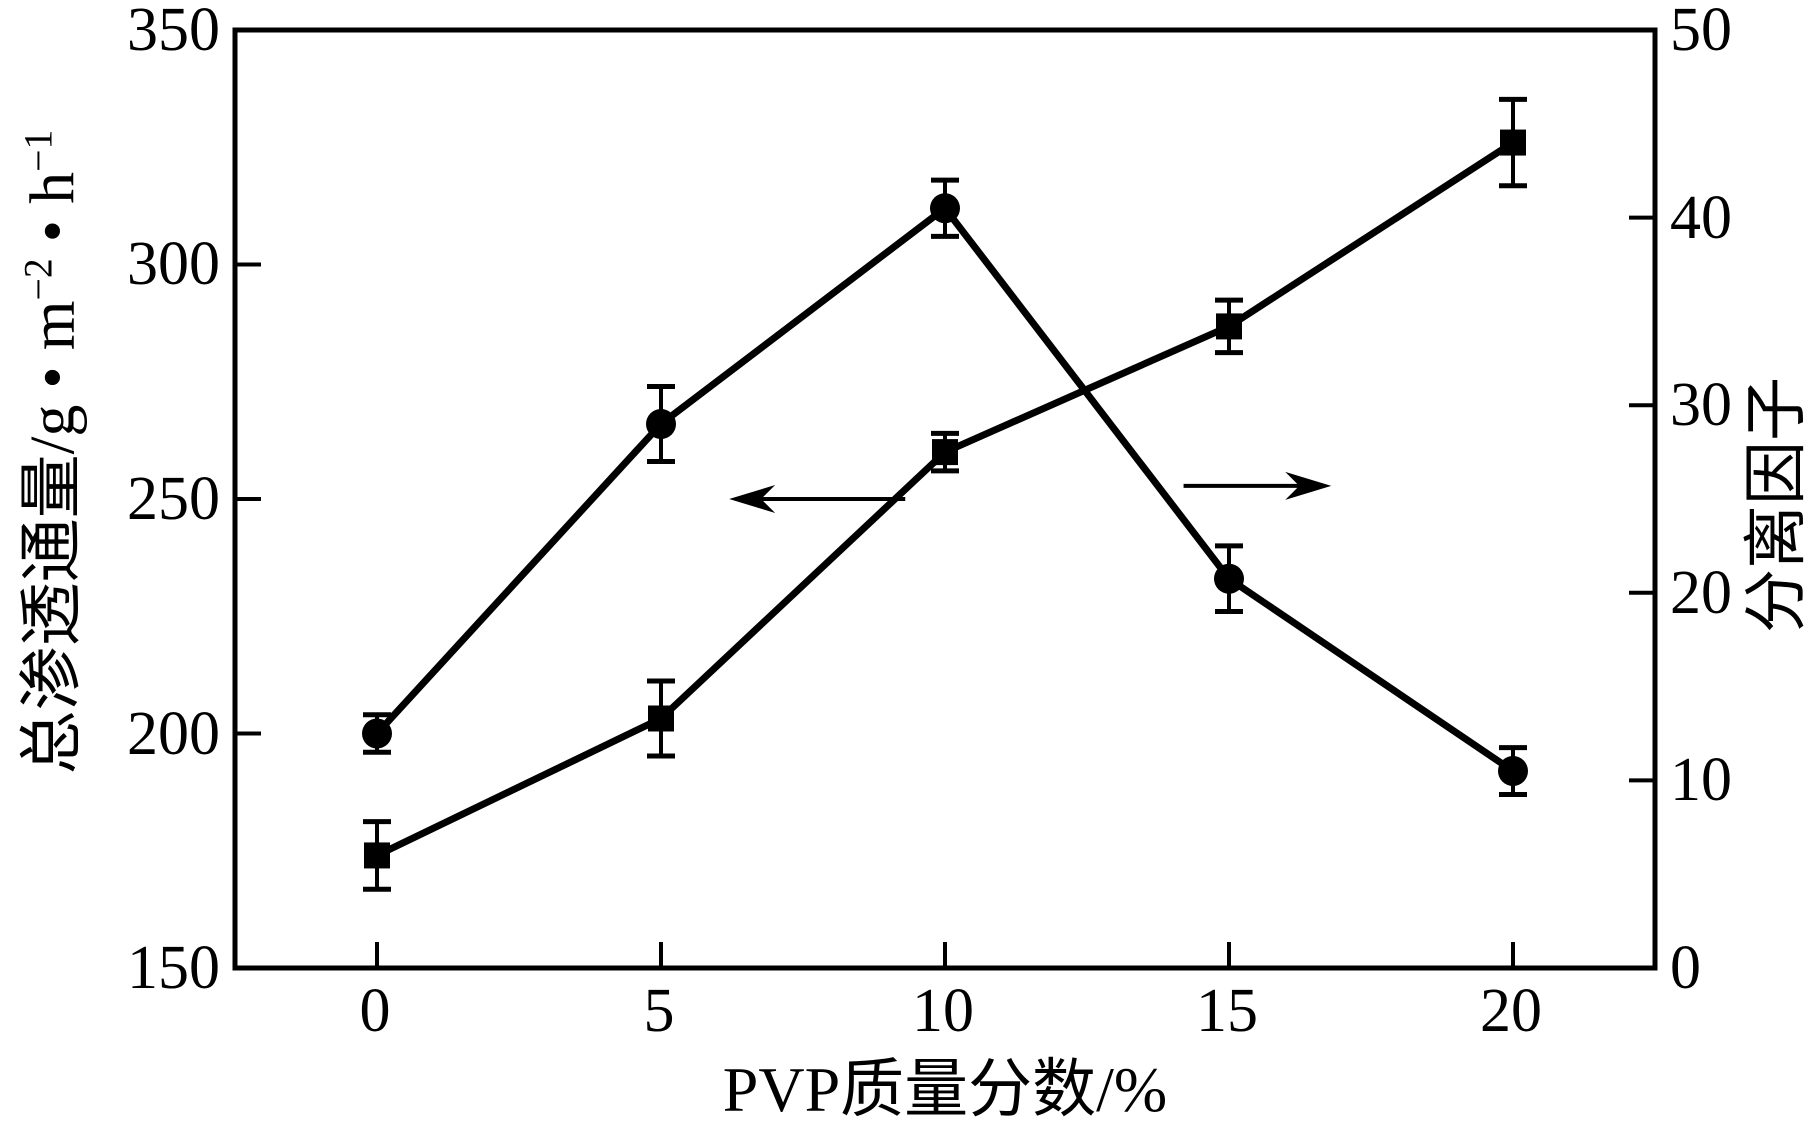 The width and height of the screenshot is (1810, 1135). I want to click on left-axis-title-superscript: −1, so click(38, 150).